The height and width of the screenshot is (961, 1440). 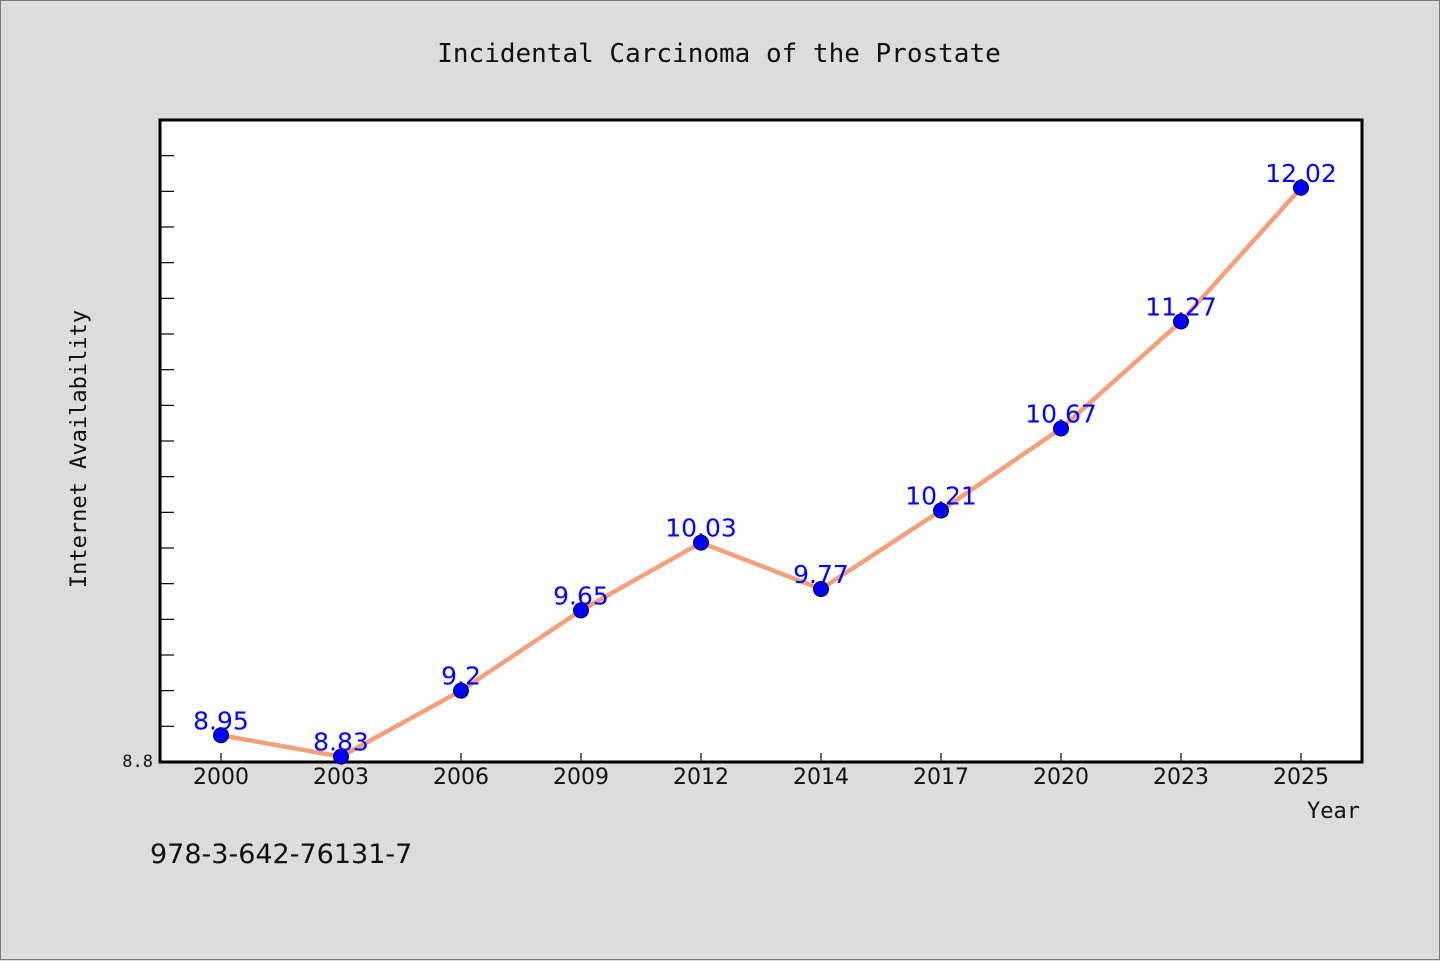 What do you see at coordinates (461, 777) in the screenshot?
I see `x-tick-label: 2006` at bounding box center [461, 777].